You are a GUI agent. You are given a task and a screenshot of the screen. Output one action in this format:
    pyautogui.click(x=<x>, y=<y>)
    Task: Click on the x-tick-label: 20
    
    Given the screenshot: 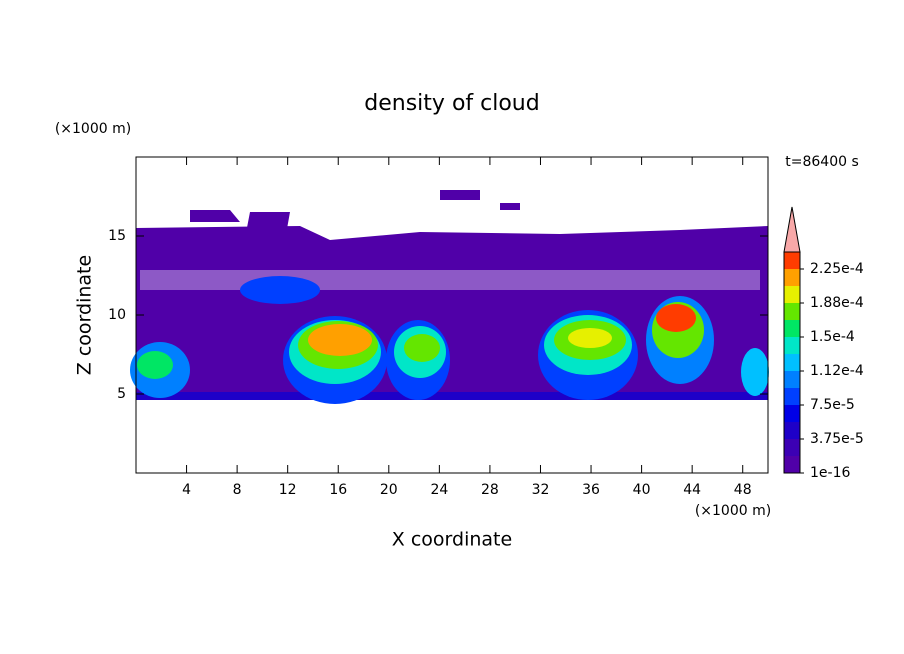 What is the action you would take?
    pyautogui.click(x=389, y=490)
    